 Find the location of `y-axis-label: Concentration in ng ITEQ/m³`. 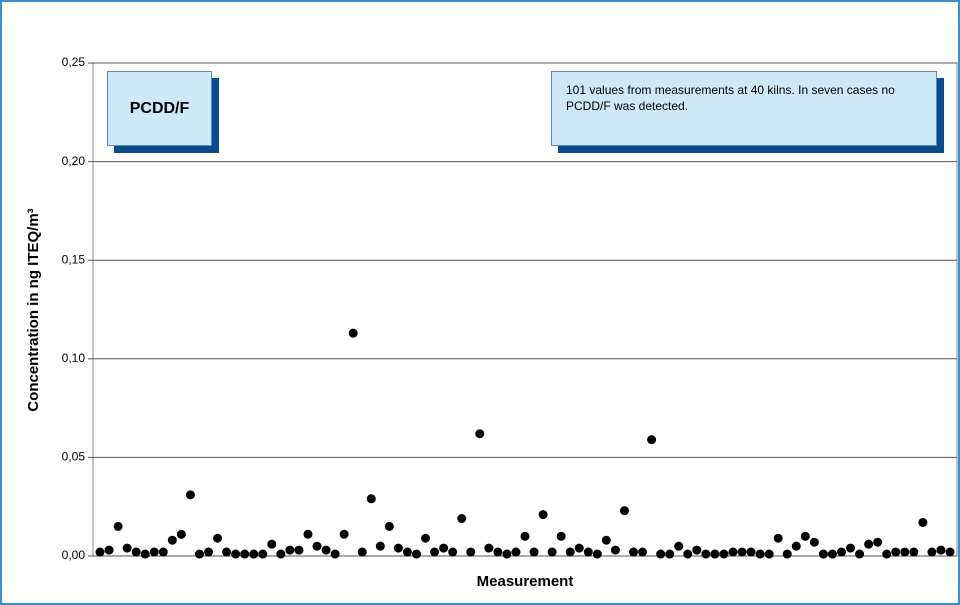

y-axis-label: Concentration in ng ITEQ/m³ is located at coordinates (33, 309).